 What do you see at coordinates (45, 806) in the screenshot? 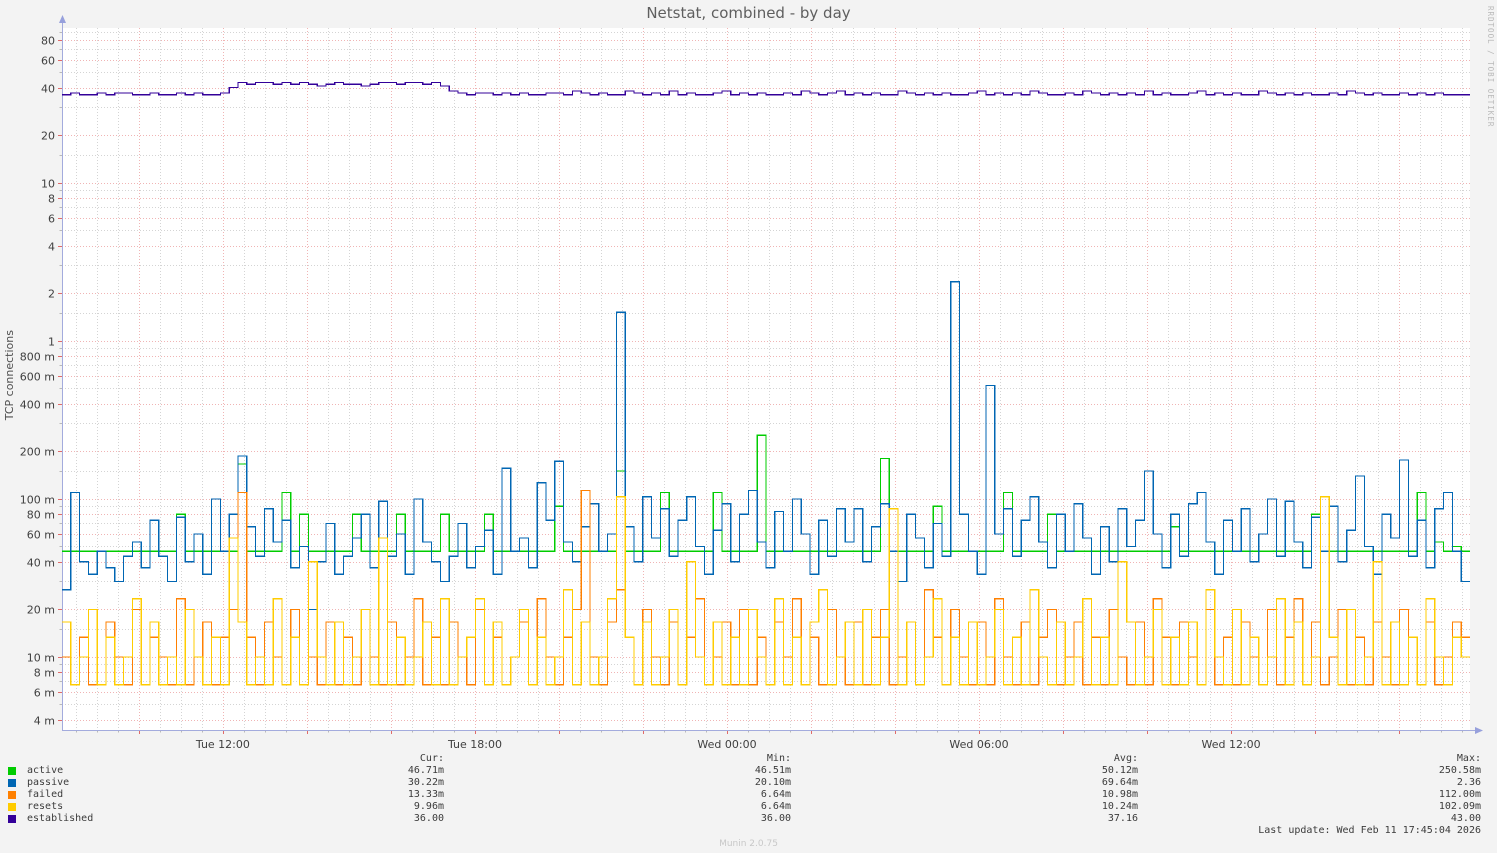
I see `legend-label-resets: resets` at bounding box center [45, 806].